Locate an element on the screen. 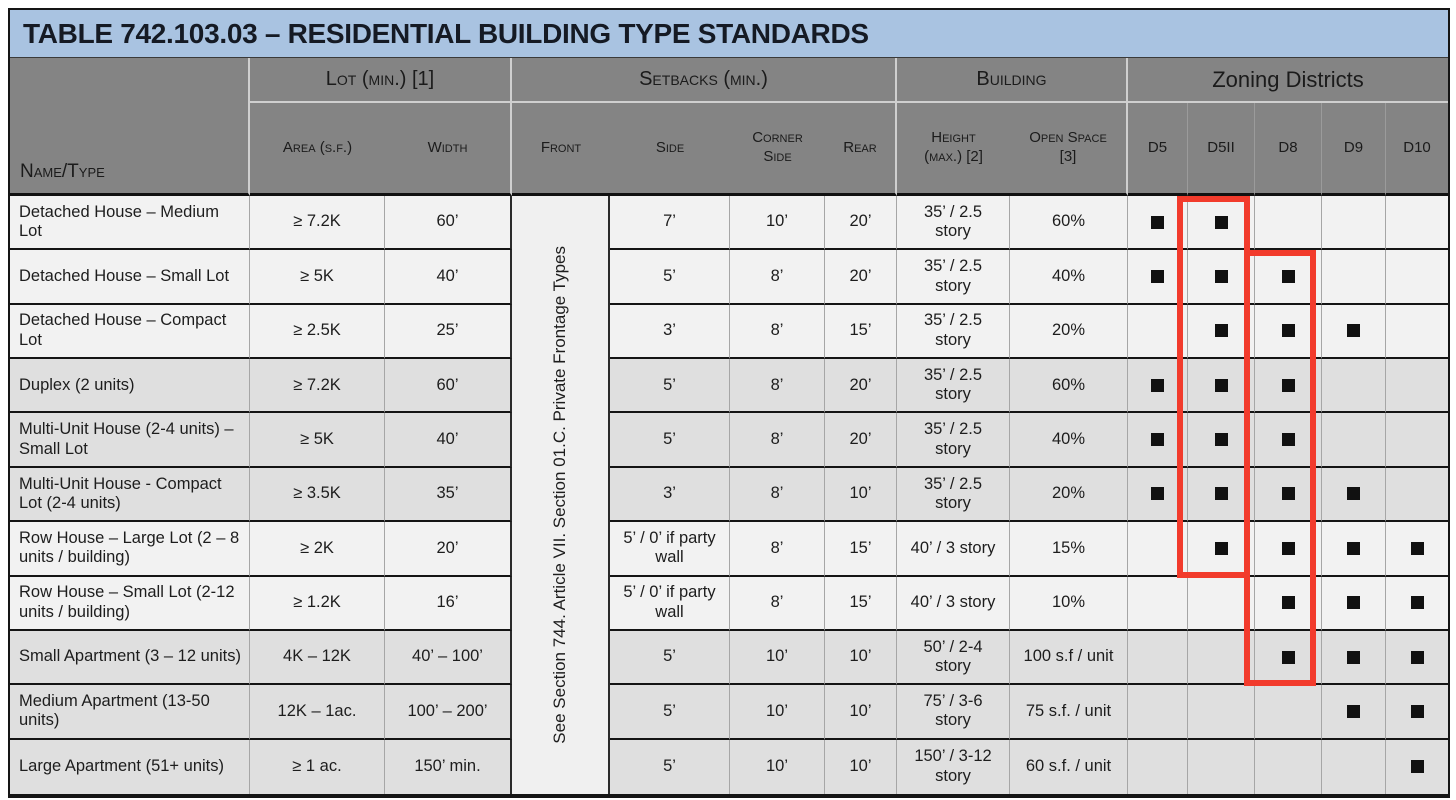 Image resolution: width=1456 pixels, height=800 pixels. col-header-d9-label: D9 is located at coordinates (1353, 147).